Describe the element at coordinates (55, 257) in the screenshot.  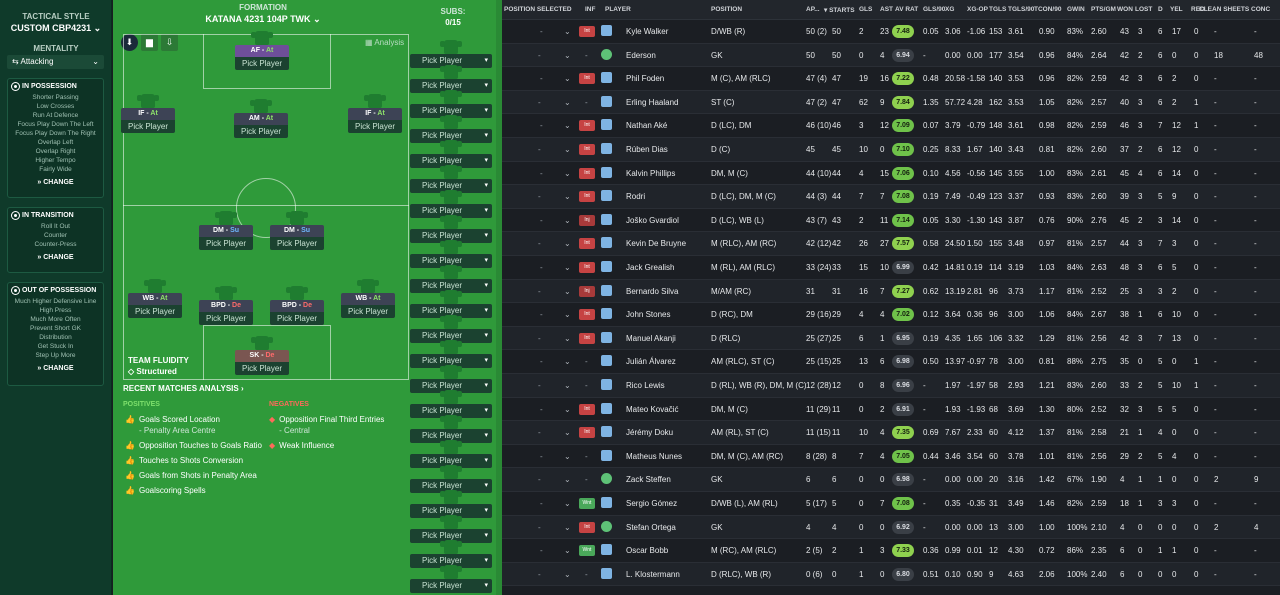
I see `in-transition-change-button: » CHANGE` at that location.